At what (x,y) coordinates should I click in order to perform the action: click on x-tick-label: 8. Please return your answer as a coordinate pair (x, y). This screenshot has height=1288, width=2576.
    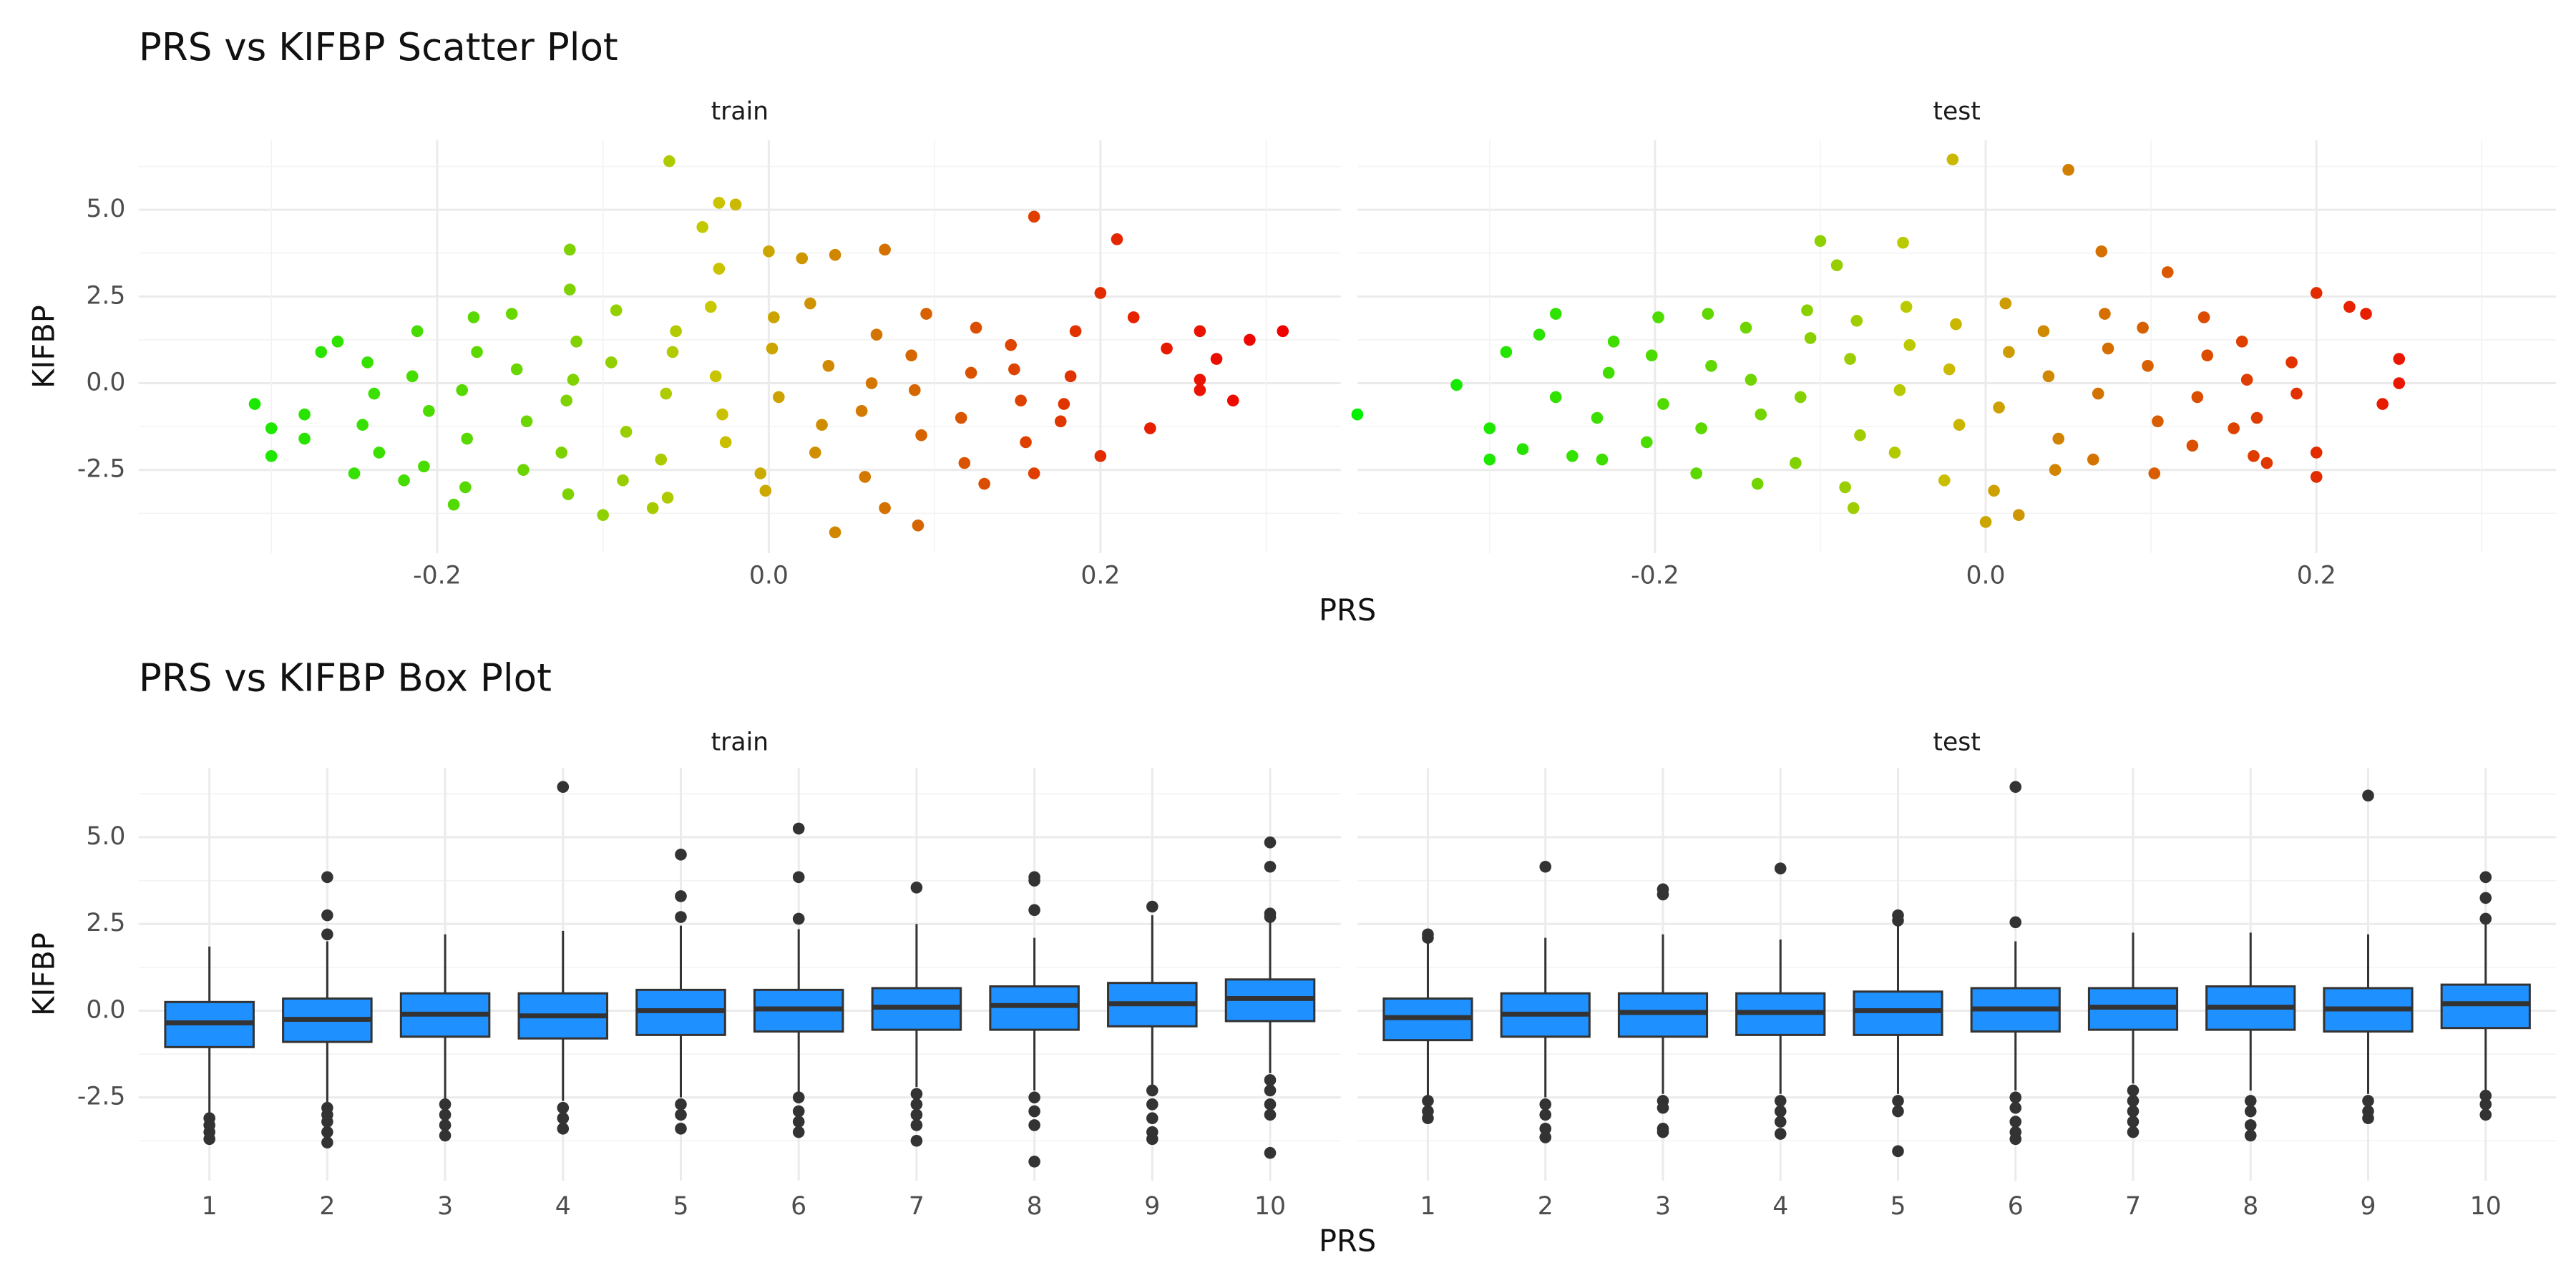
    Looking at the image, I should click on (1035, 1206).